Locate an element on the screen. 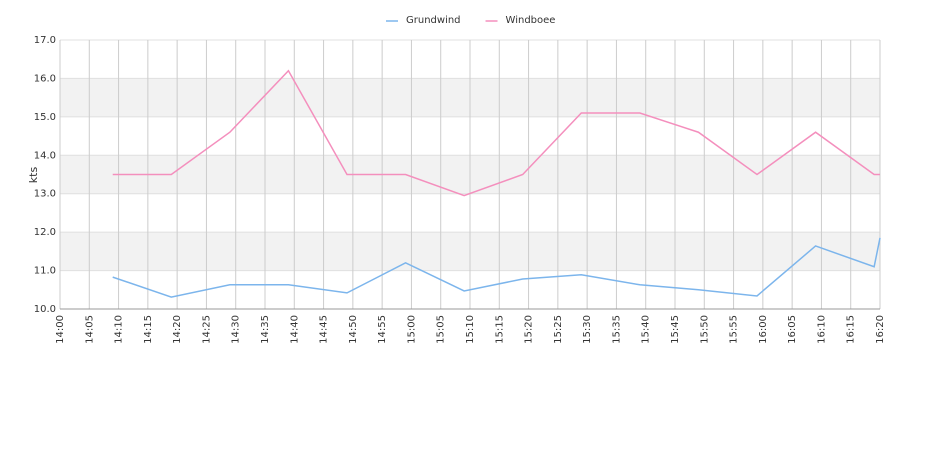 This screenshot has height=454, width=940. x-tick-label: 16:10 is located at coordinates (821, 329).